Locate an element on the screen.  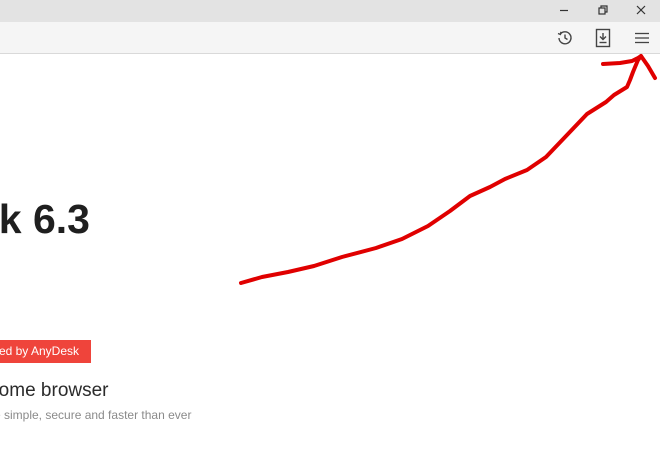
close-button is located at coordinates (641, 10).